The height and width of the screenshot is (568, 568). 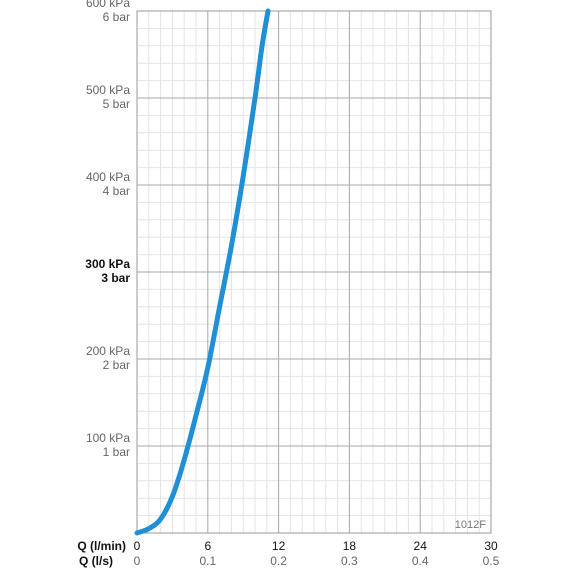 What do you see at coordinates (116, 452) in the screenshot?
I see `y-tick-label-bar: 1 bar` at bounding box center [116, 452].